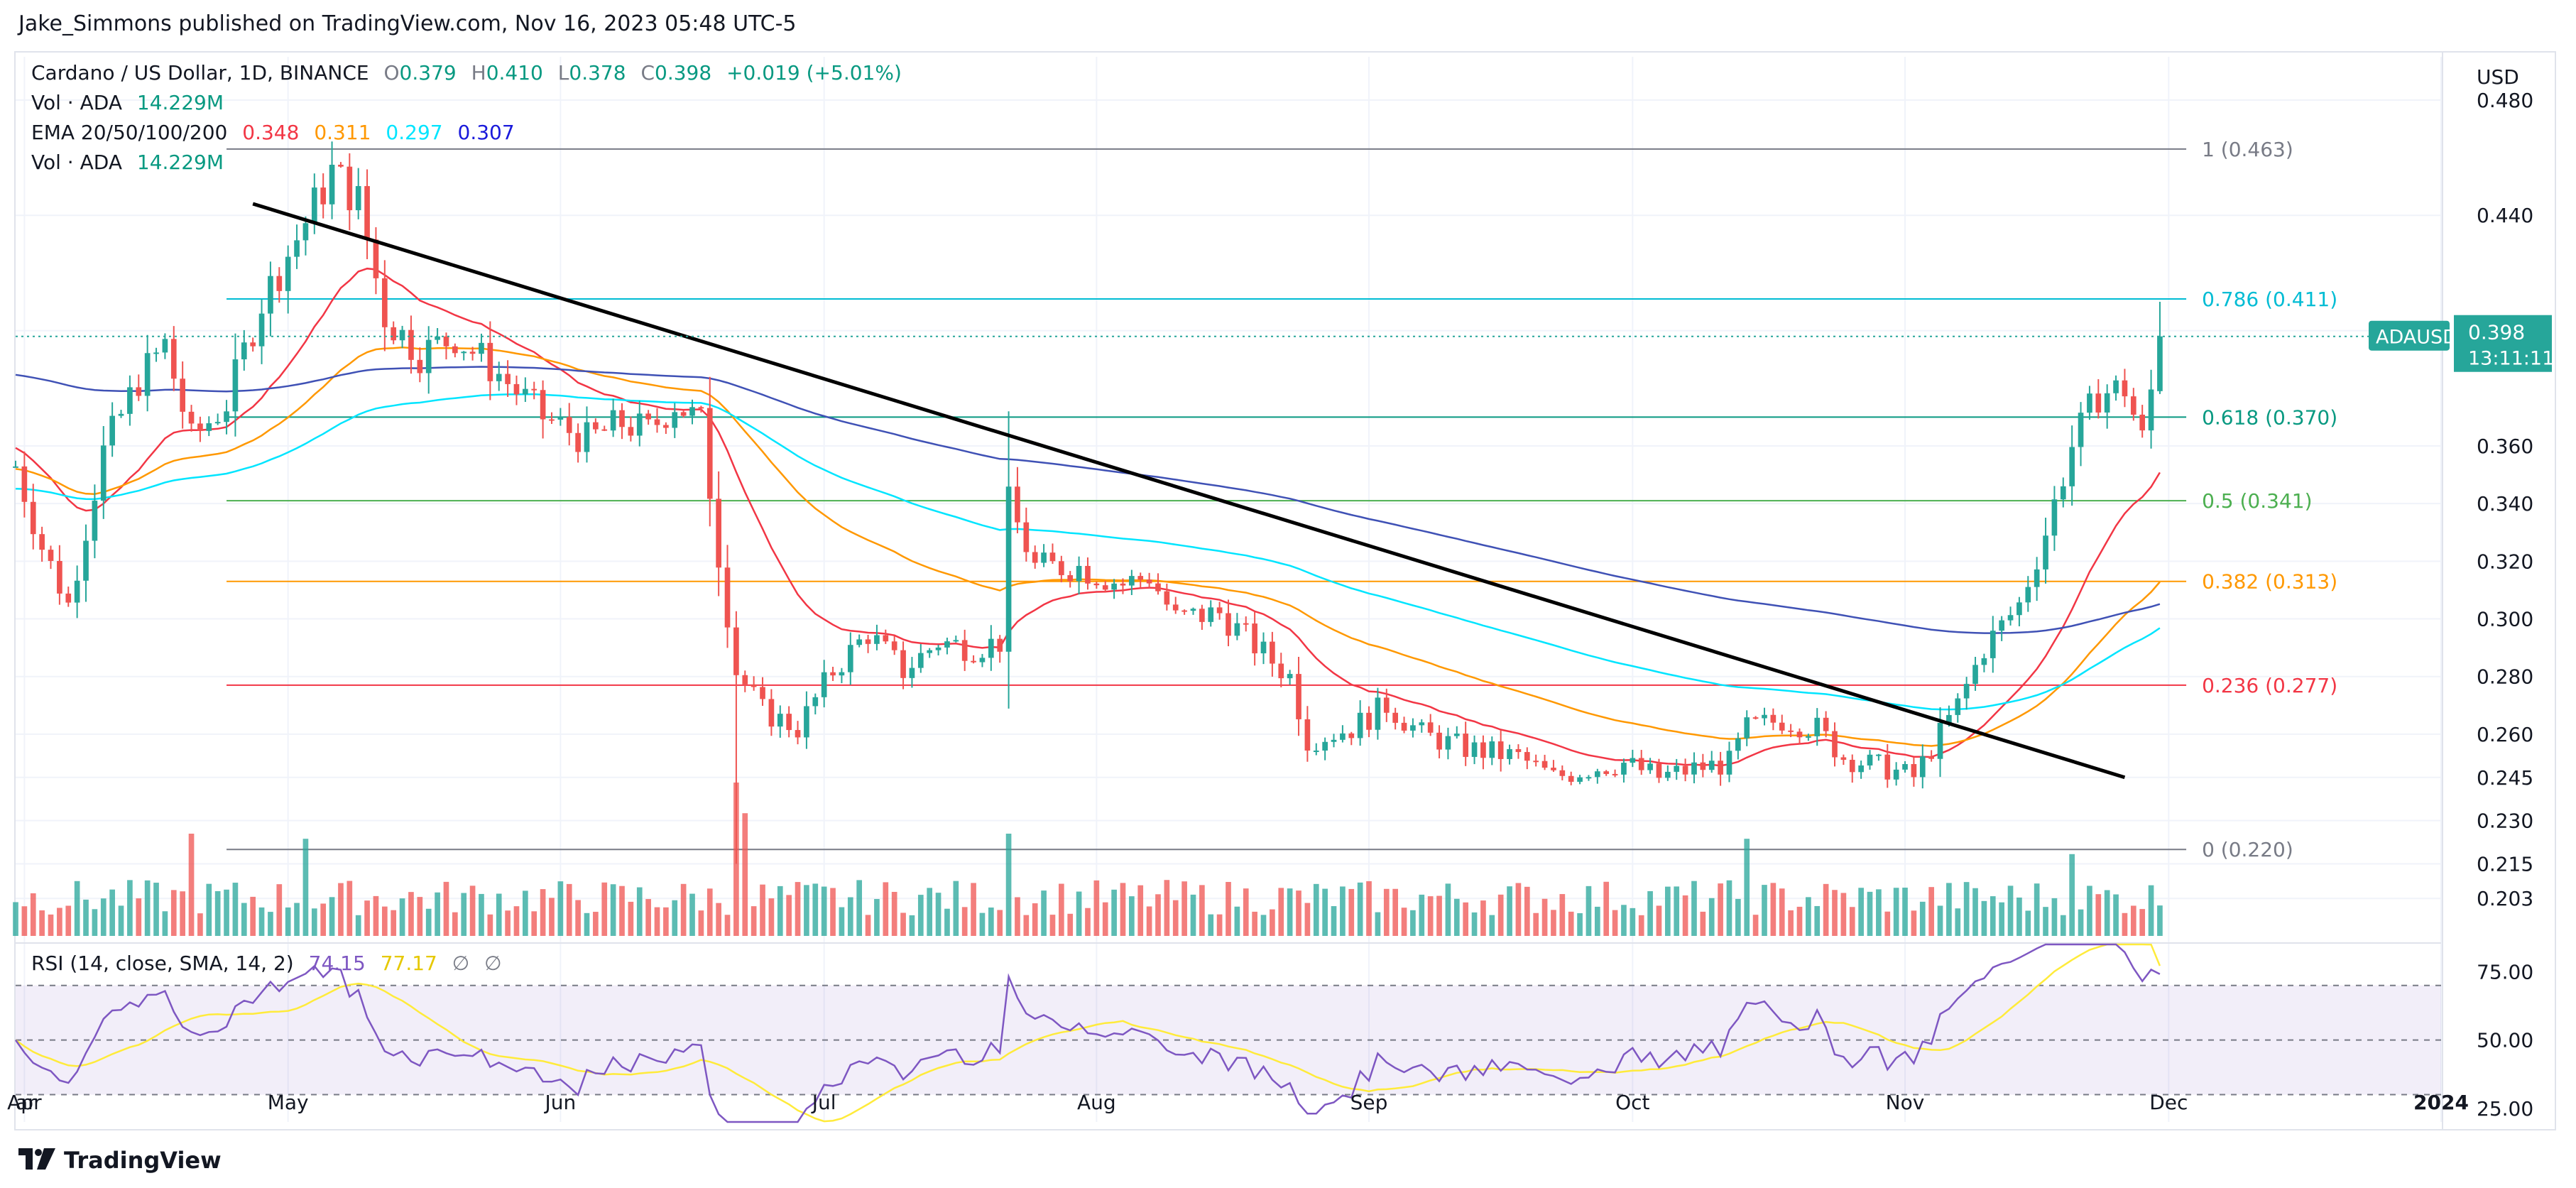 The width and height of the screenshot is (2576, 1188). I want to click on footer-branding: TradingView, so click(120, 1160).